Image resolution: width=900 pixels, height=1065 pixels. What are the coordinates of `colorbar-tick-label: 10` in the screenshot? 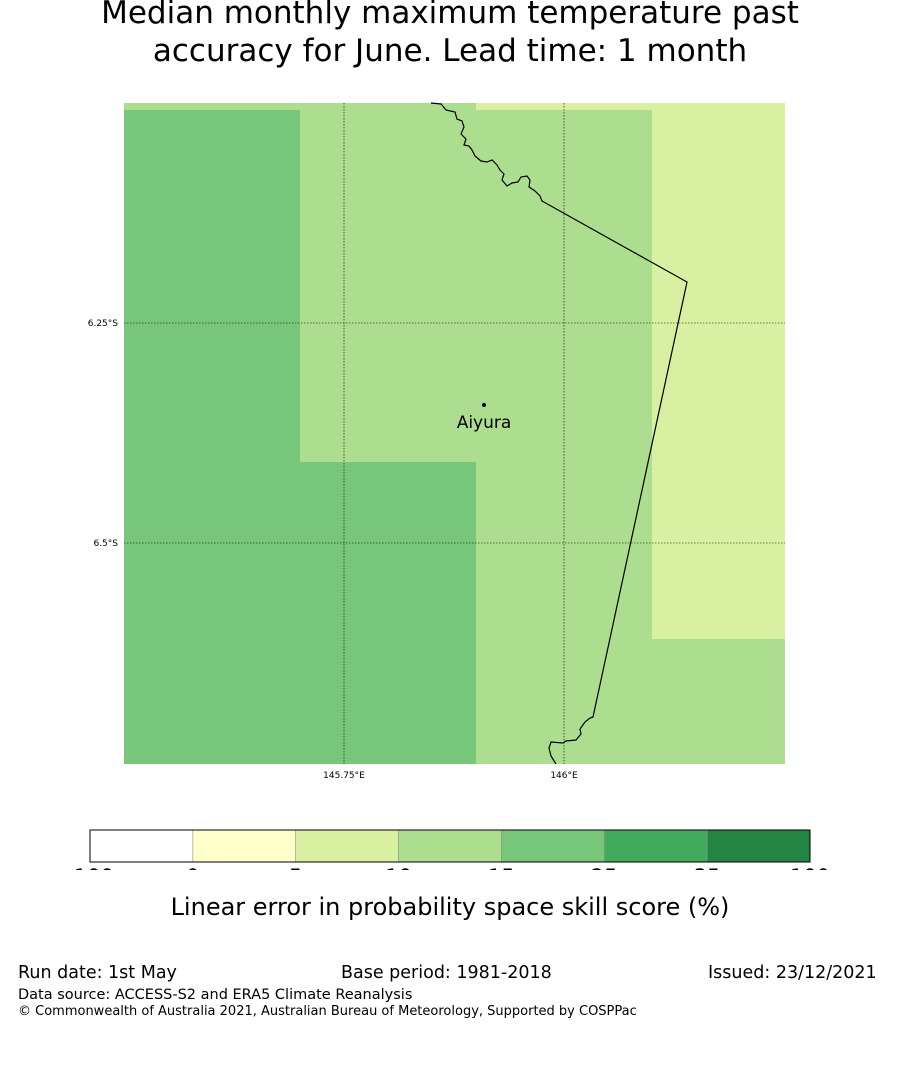 It's located at (398, 867).